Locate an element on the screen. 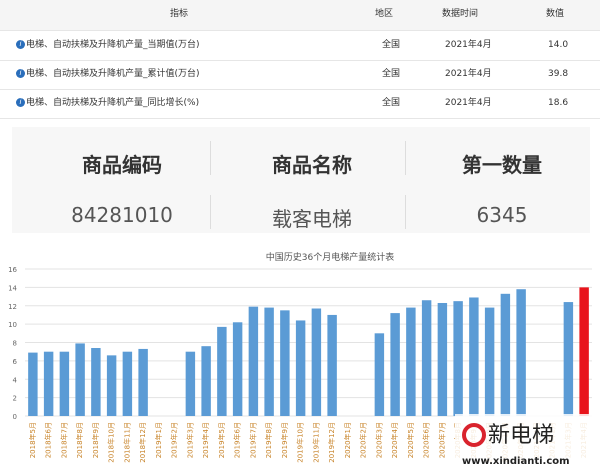  x-tick-label: 2020年1月 is located at coordinates (347, 440).